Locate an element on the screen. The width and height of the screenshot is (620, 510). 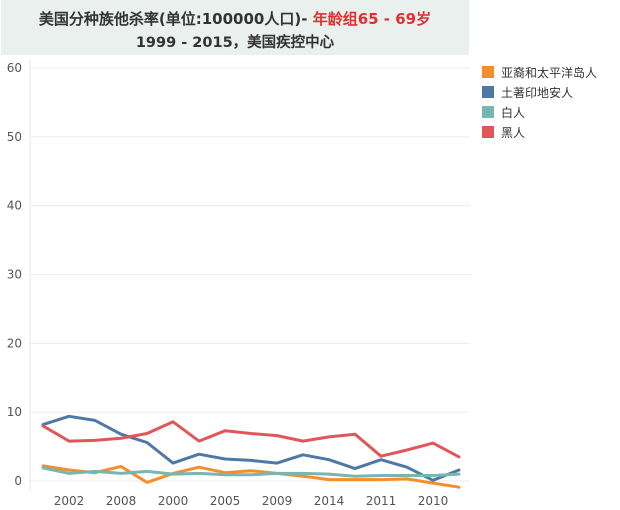
y-tick-label: 30 is located at coordinates (14, 275).